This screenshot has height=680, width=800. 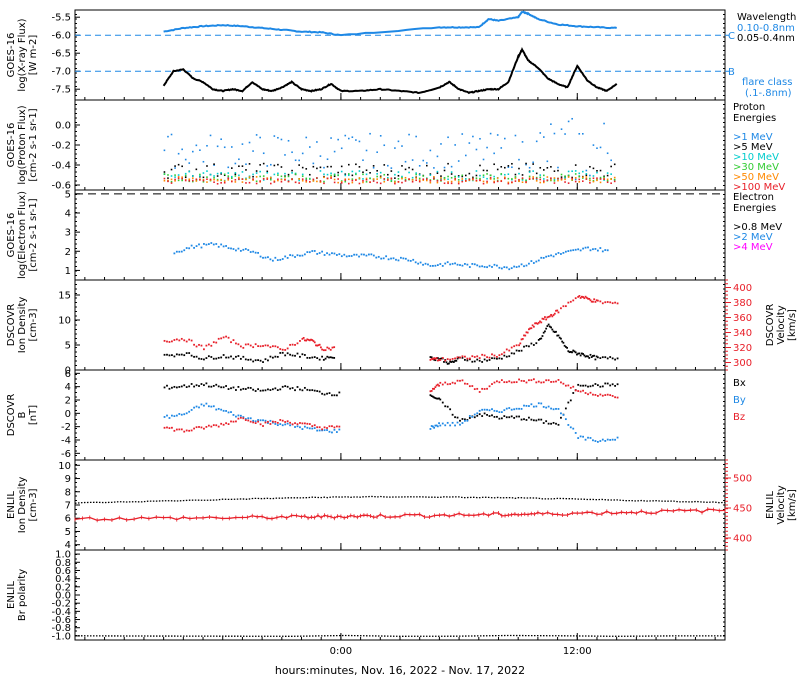 What do you see at coordinates (11, 595) in the screenshot?
I see `y-axis-label-line: ENLIL` at bounding box center [11, 595].